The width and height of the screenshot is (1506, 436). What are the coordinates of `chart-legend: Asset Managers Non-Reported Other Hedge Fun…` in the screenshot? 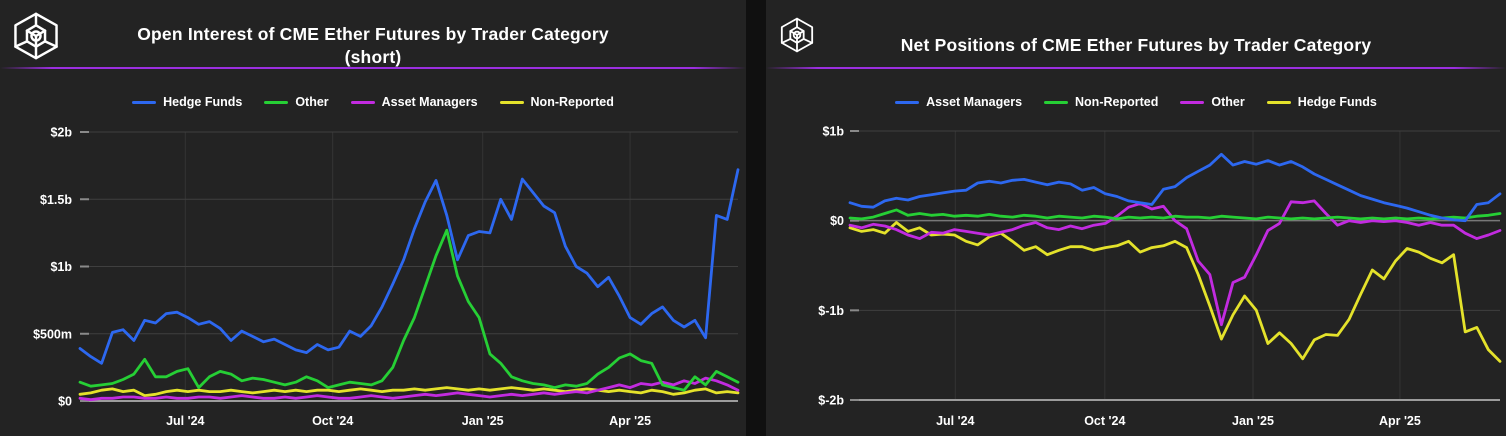 It's located at (1136, 102).